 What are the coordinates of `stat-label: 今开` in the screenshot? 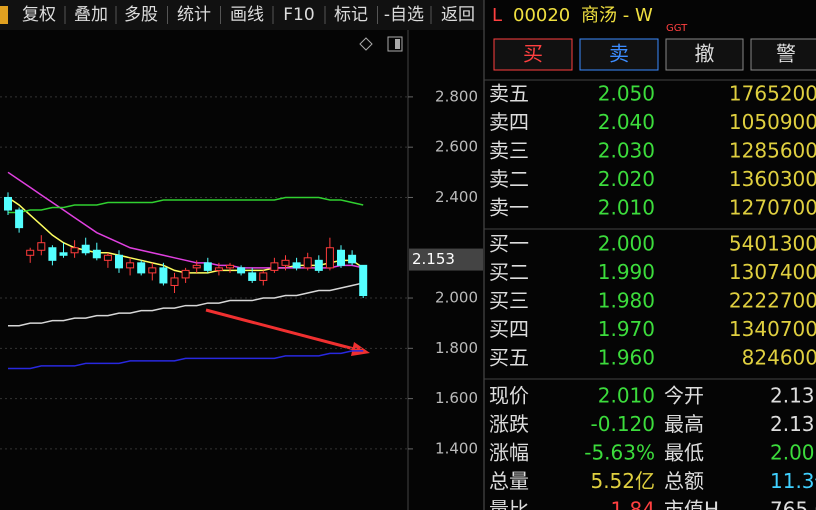 It's located at (684, 396).